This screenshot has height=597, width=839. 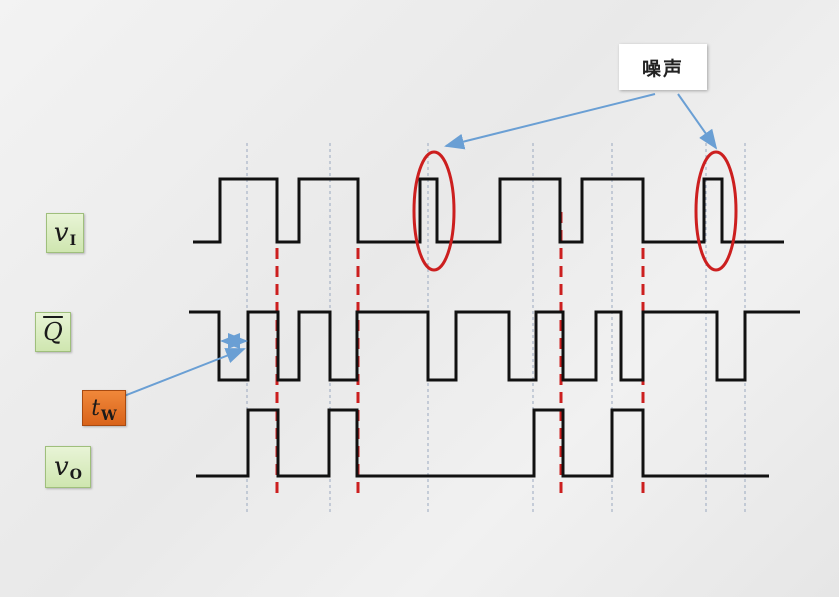 I want to click on label-tw-main: t, so click(x=96, y=408).